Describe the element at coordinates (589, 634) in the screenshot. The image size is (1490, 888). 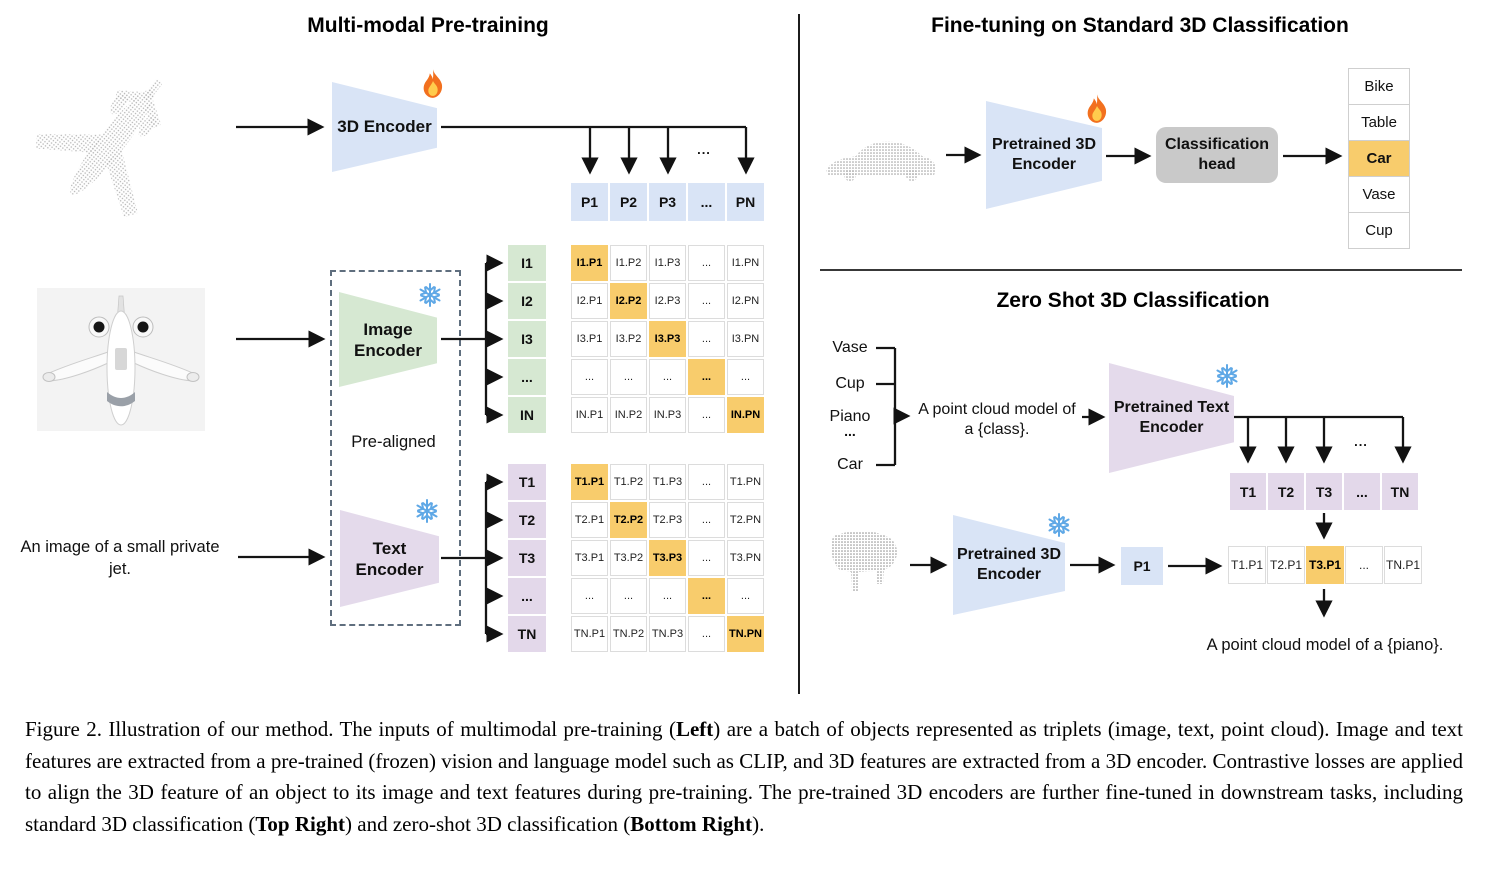
I see `matrix-cell: TN.P1` at that location.